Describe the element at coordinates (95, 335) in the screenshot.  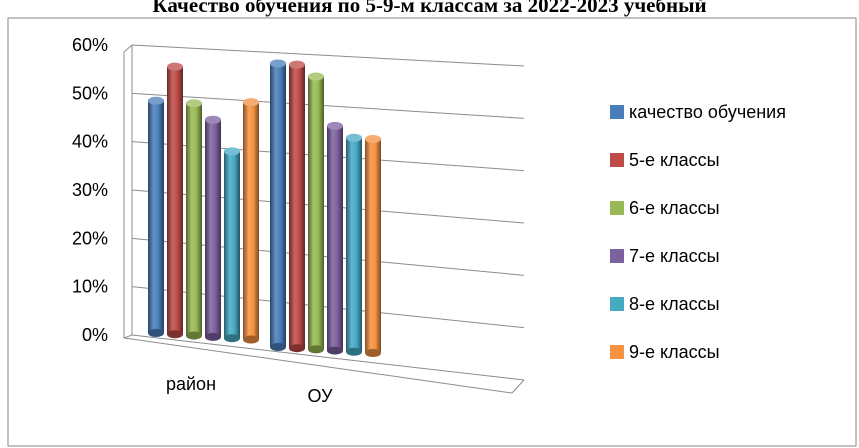
I see `y-tick-label: 0%` at that location.